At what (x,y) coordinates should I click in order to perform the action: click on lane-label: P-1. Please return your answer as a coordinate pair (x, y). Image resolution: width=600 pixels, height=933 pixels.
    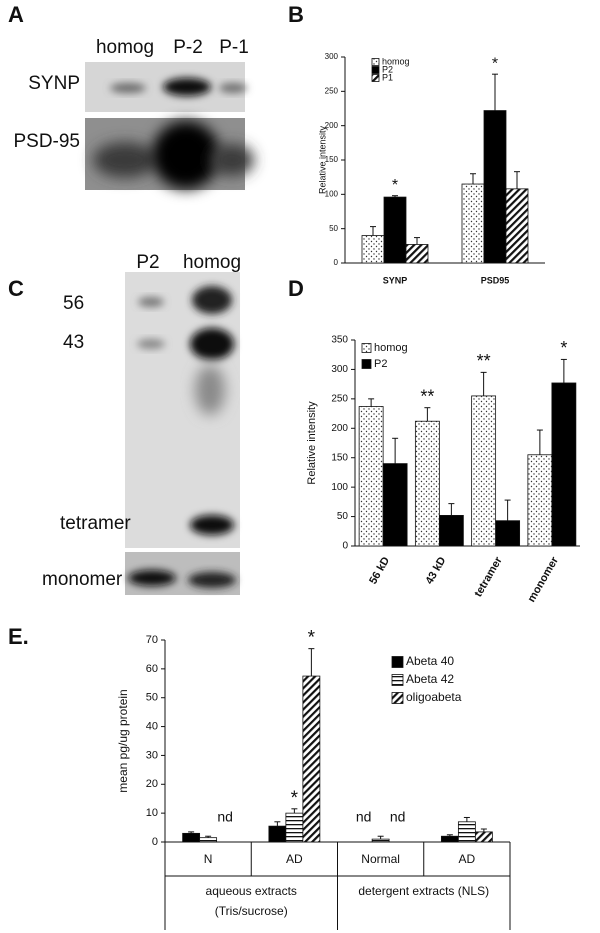
    Looking at the image, I should click on (234, 47).